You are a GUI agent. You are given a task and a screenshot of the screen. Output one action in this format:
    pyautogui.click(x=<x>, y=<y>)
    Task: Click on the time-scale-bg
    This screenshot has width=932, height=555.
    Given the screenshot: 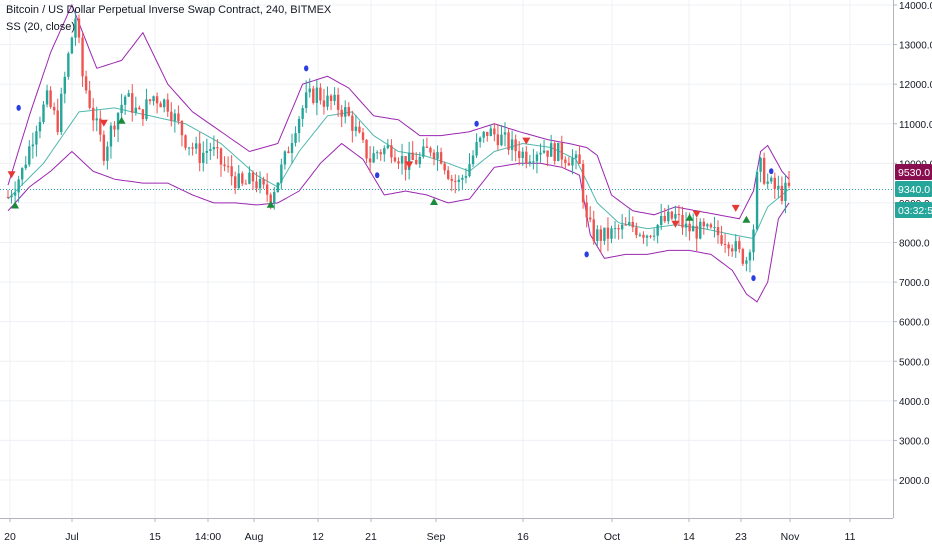 What is the action you would take?
    pyautogui.click(x=466, y=534)
    